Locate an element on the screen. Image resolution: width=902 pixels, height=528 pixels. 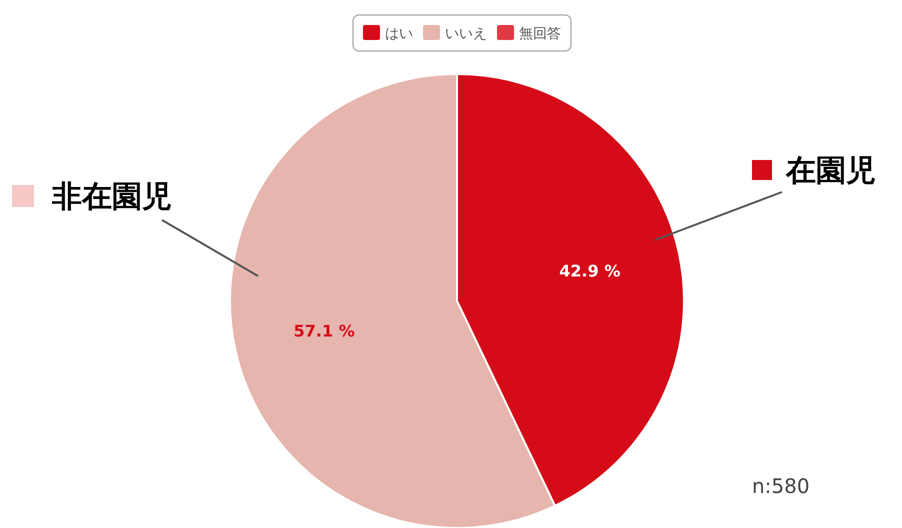
legend-label: いいえ is located at coordinates (466, 34).